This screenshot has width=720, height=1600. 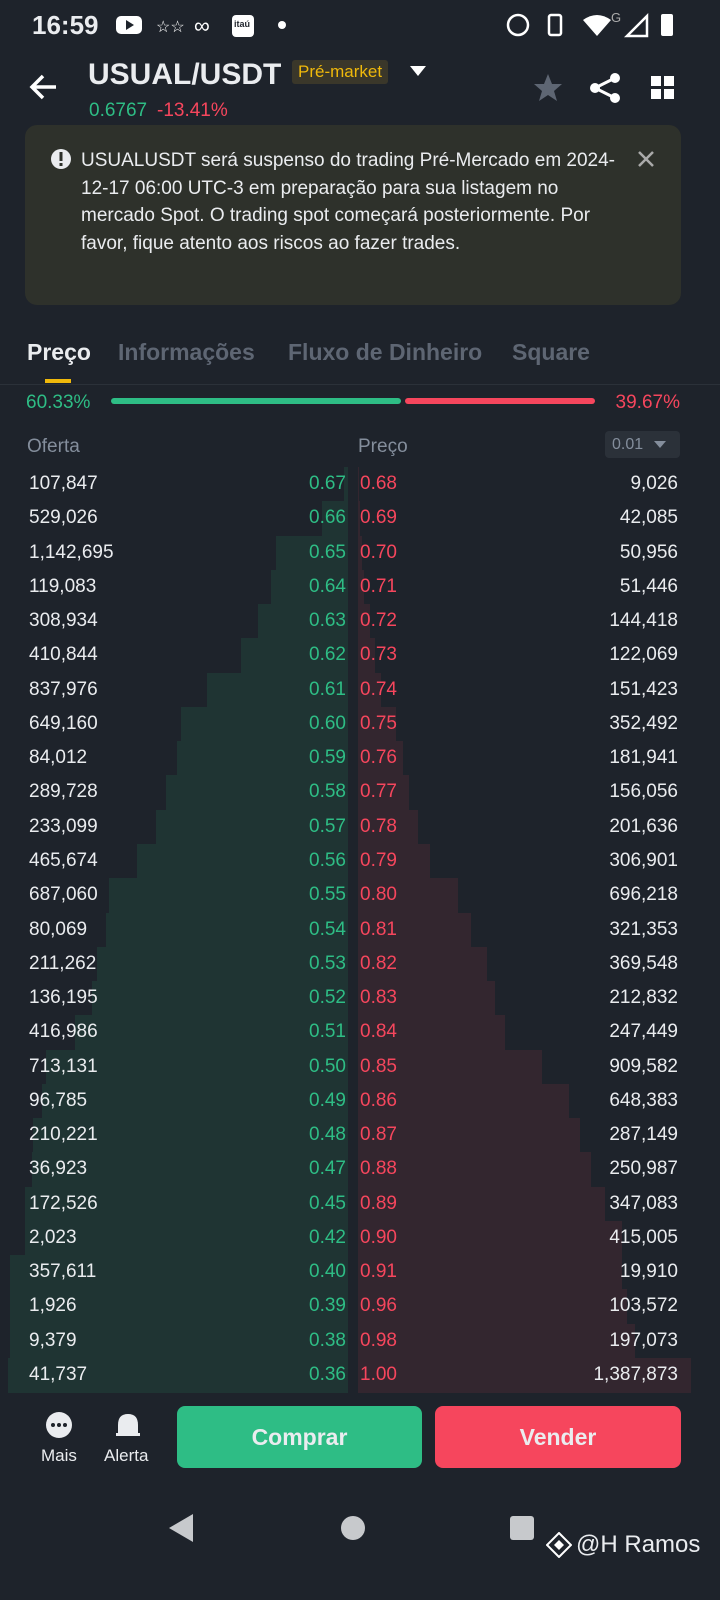 What do you see at coordinates (385, 352) in the screenshot?
I see `tab: Fluxo de Dinheiro` at bounding box center [385, 352].